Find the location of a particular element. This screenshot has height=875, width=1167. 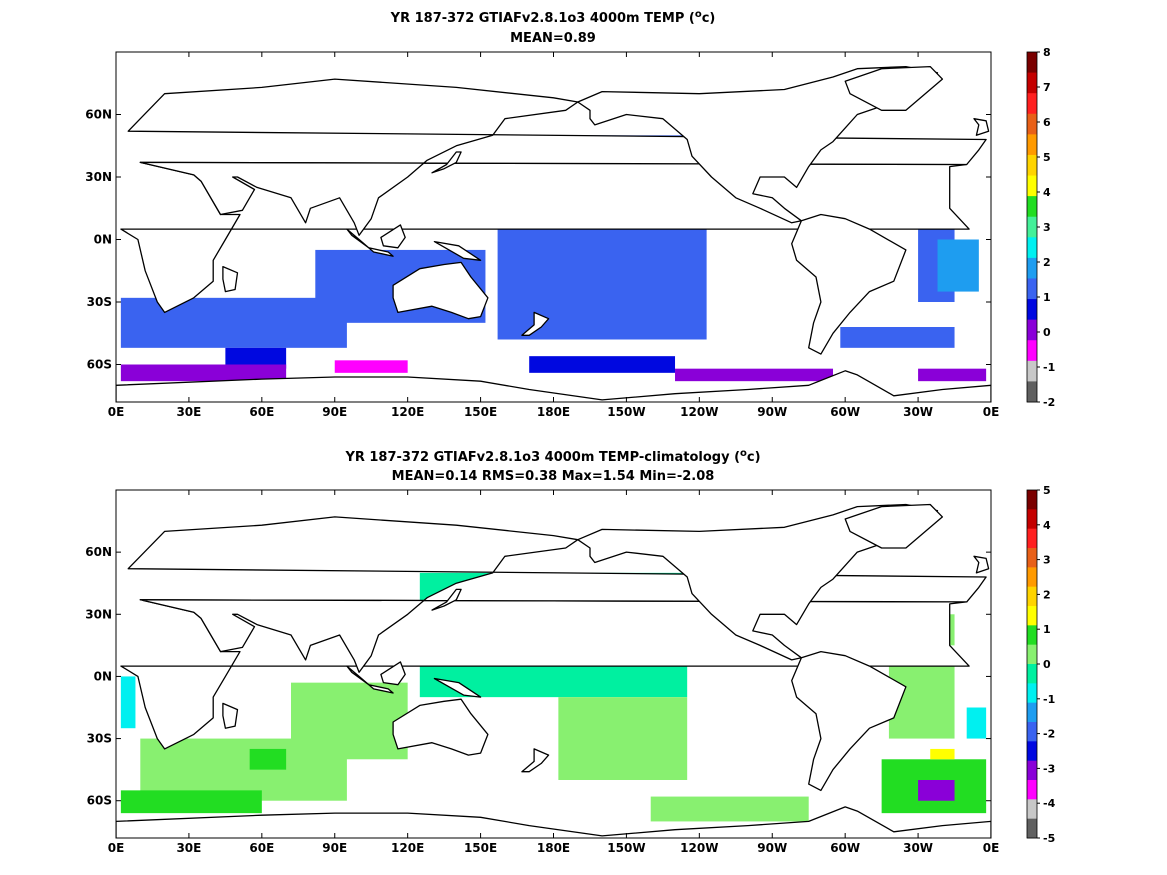

bottom-colorbar: 5 4 3 2 1 0 -1 -2 -3 -4 -5 is located at coordinates (1041, 664).